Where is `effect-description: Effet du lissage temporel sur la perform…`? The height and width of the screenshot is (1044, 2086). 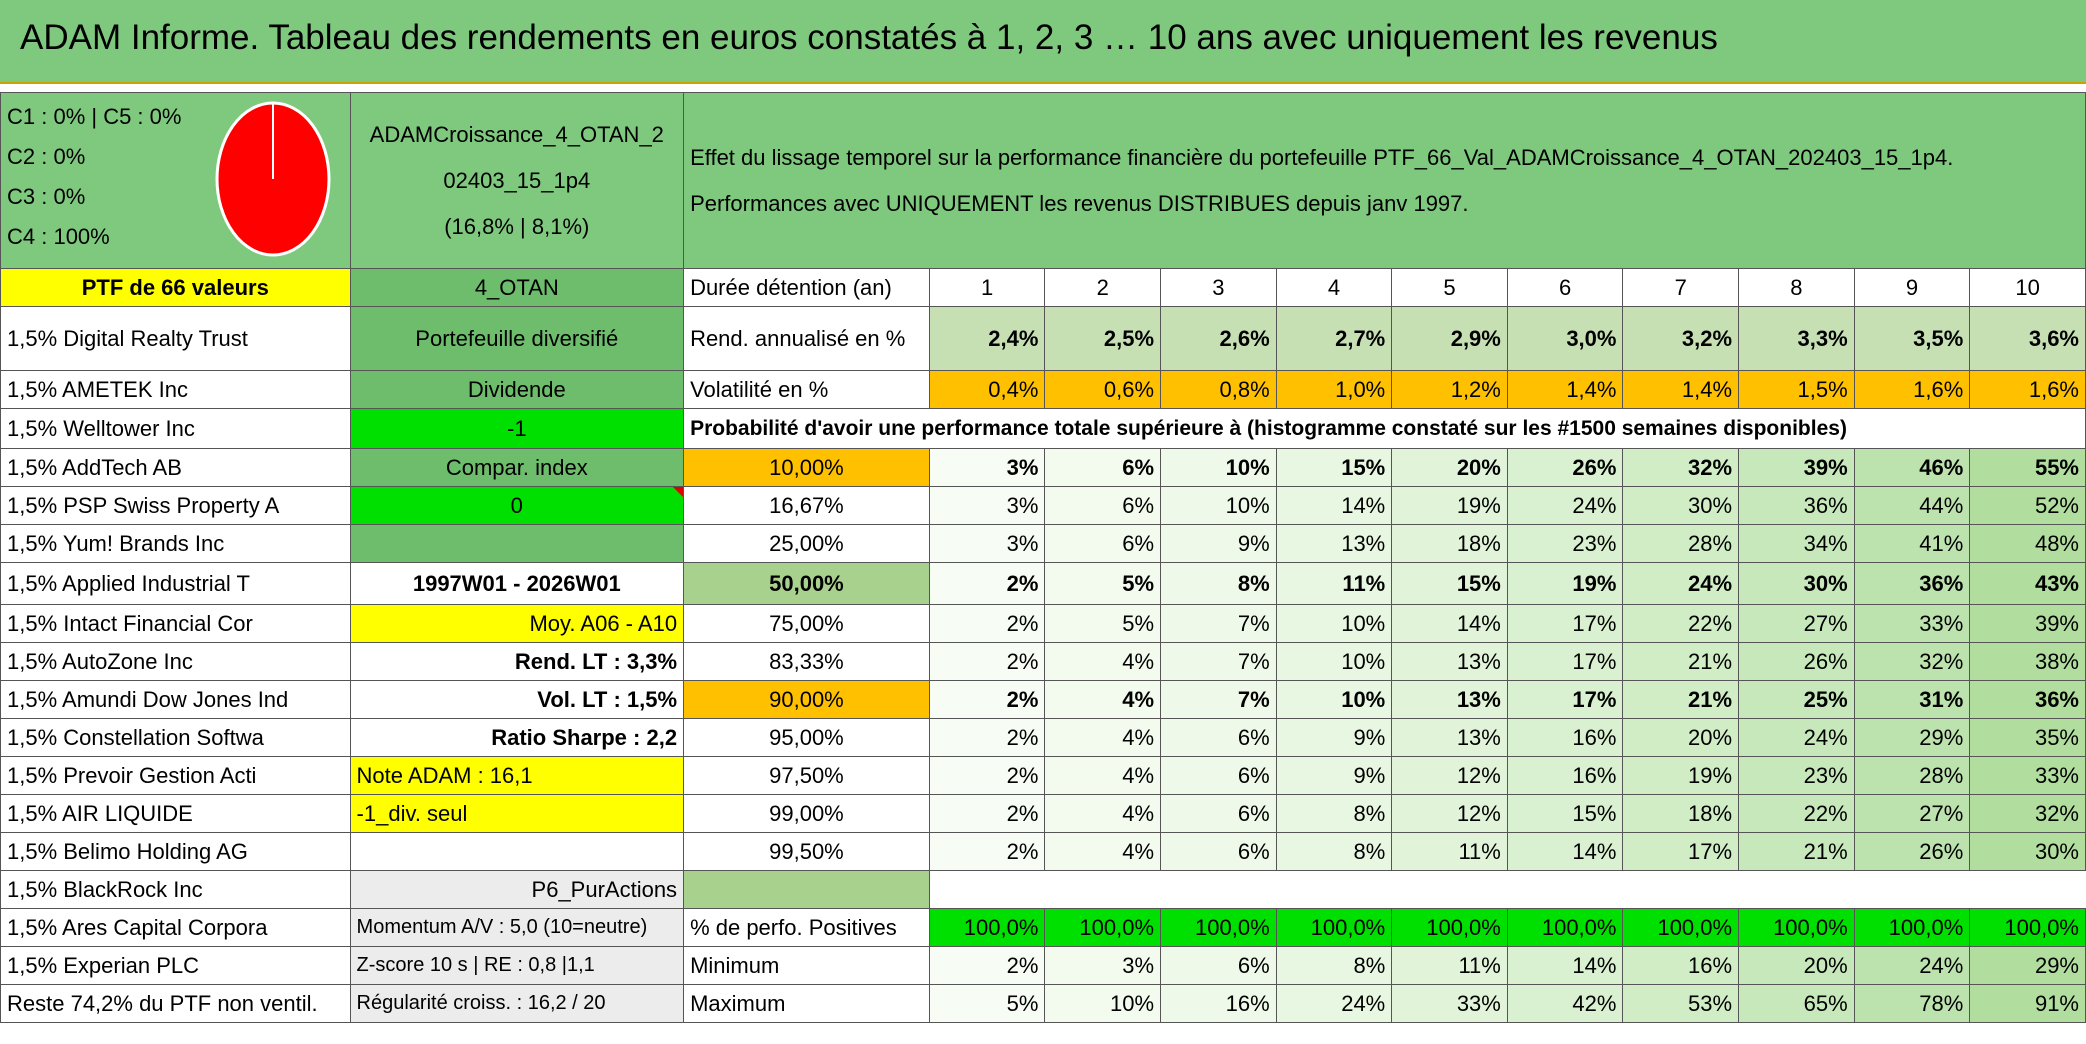
effect-description: Effet du lissage temporel sur la perform… is located at coordinates (1384, 180).